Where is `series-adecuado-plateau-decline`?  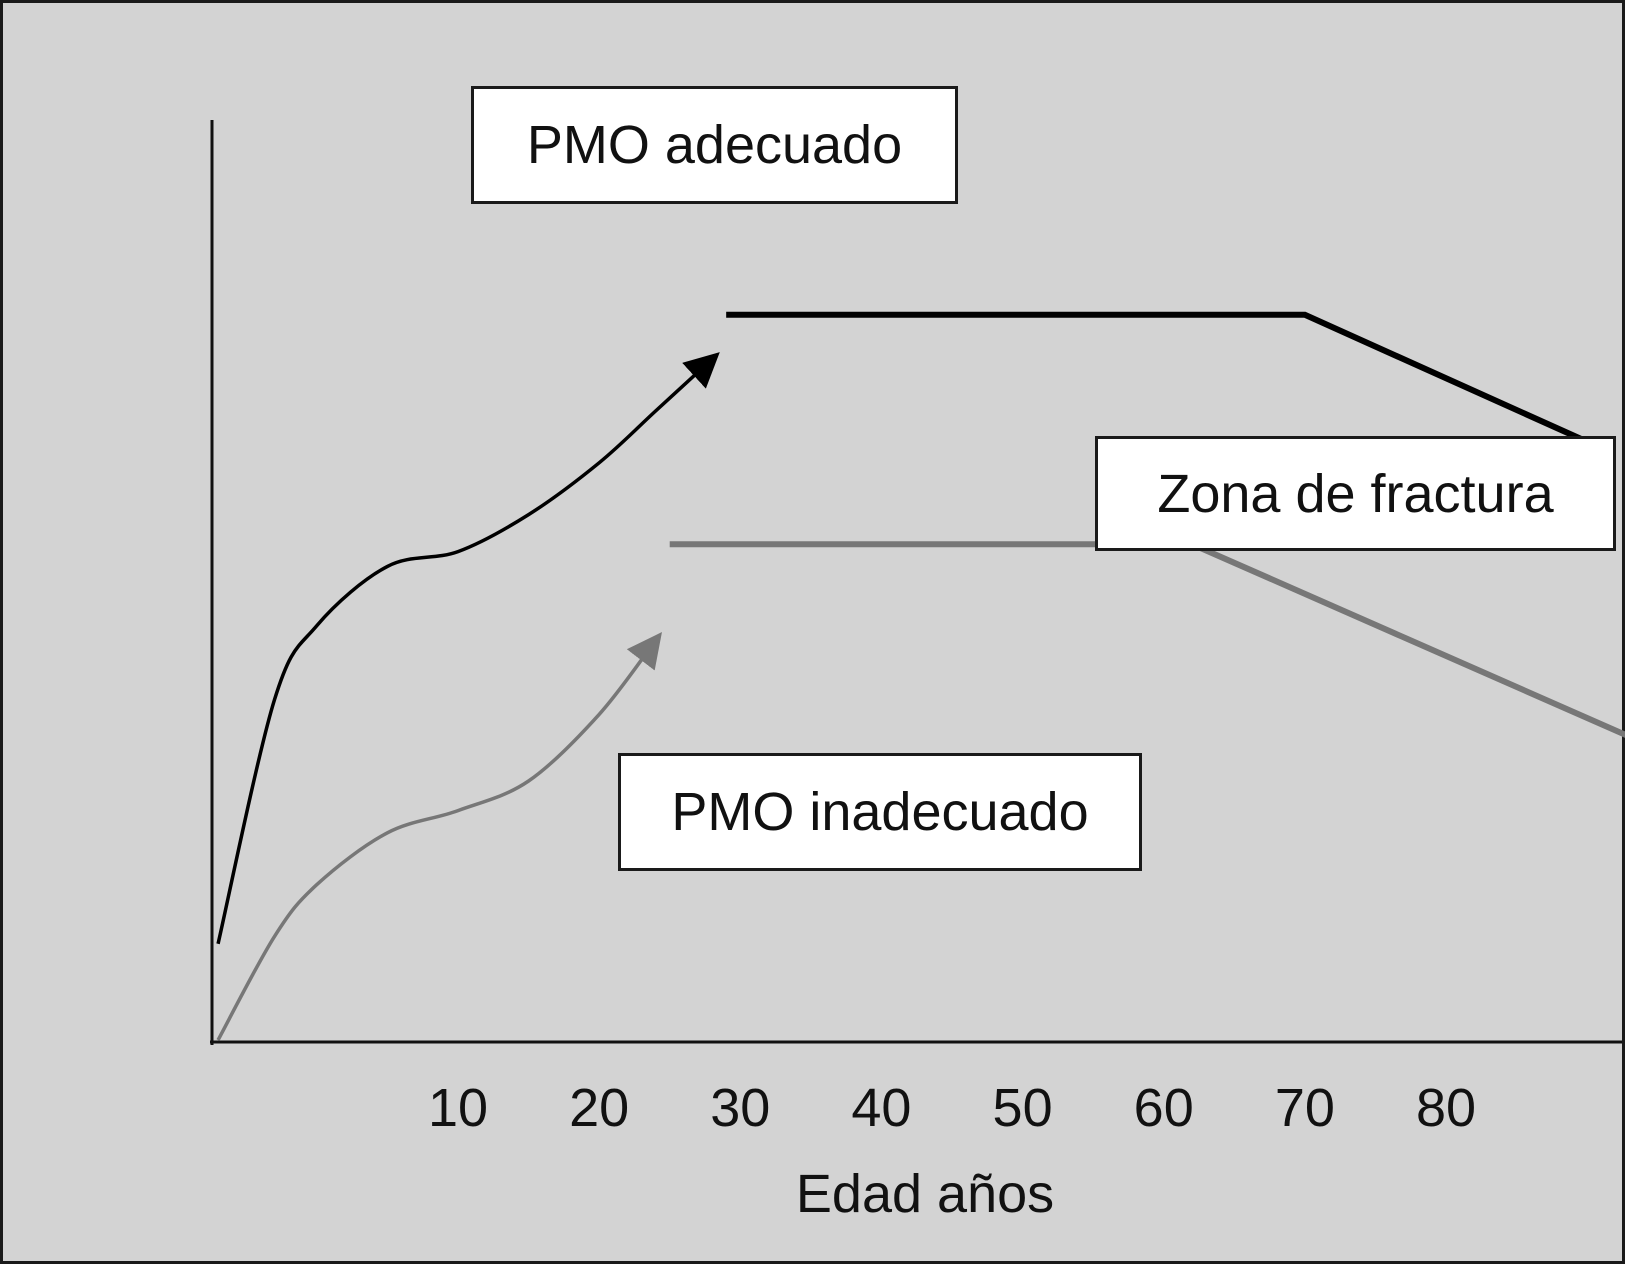
series-adecuado-plateau-decline is located at coordinates (1164, 381).